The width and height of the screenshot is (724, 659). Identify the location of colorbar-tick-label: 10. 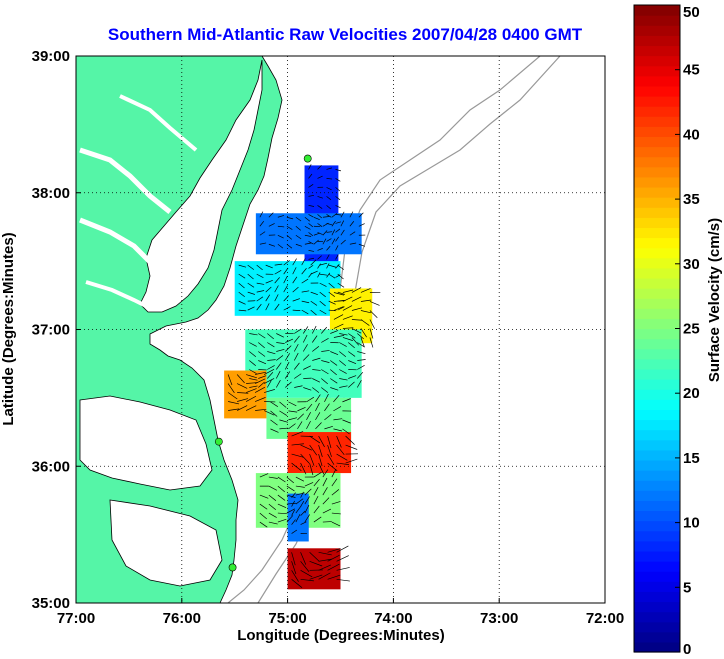
(691, 523).